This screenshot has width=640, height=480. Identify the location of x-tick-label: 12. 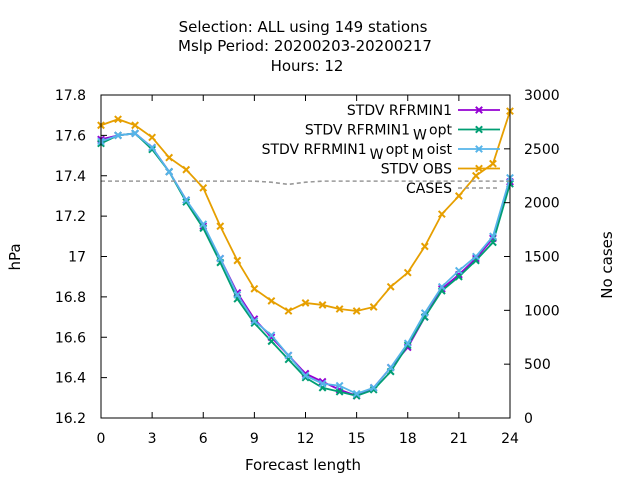
(306, 439).